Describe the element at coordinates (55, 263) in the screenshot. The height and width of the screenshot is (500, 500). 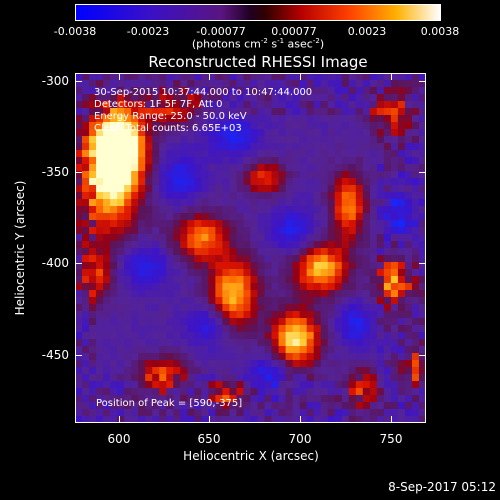
I see `y-tick-label: -400` at that location.